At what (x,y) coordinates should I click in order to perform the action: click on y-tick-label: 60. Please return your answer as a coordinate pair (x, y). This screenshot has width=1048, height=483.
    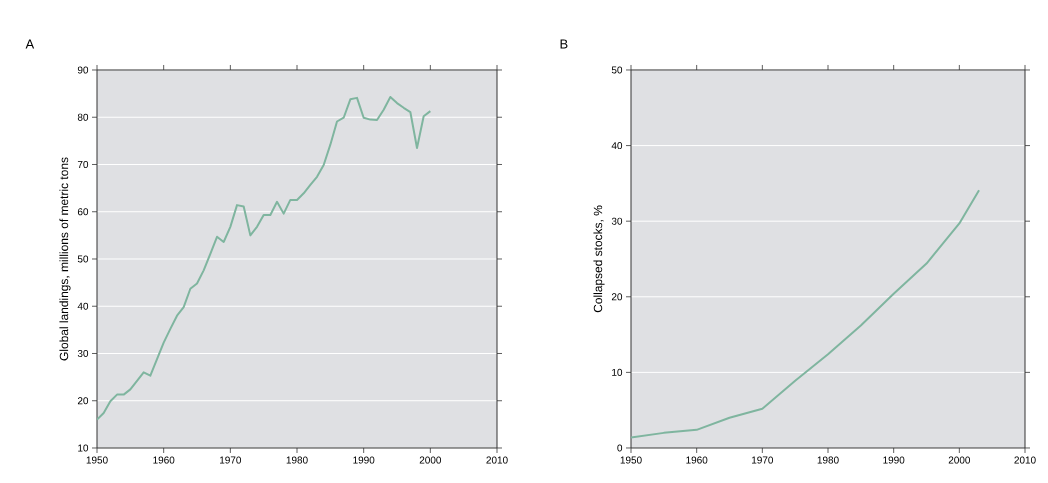
    Looking at the image, I should click on (83, 212).